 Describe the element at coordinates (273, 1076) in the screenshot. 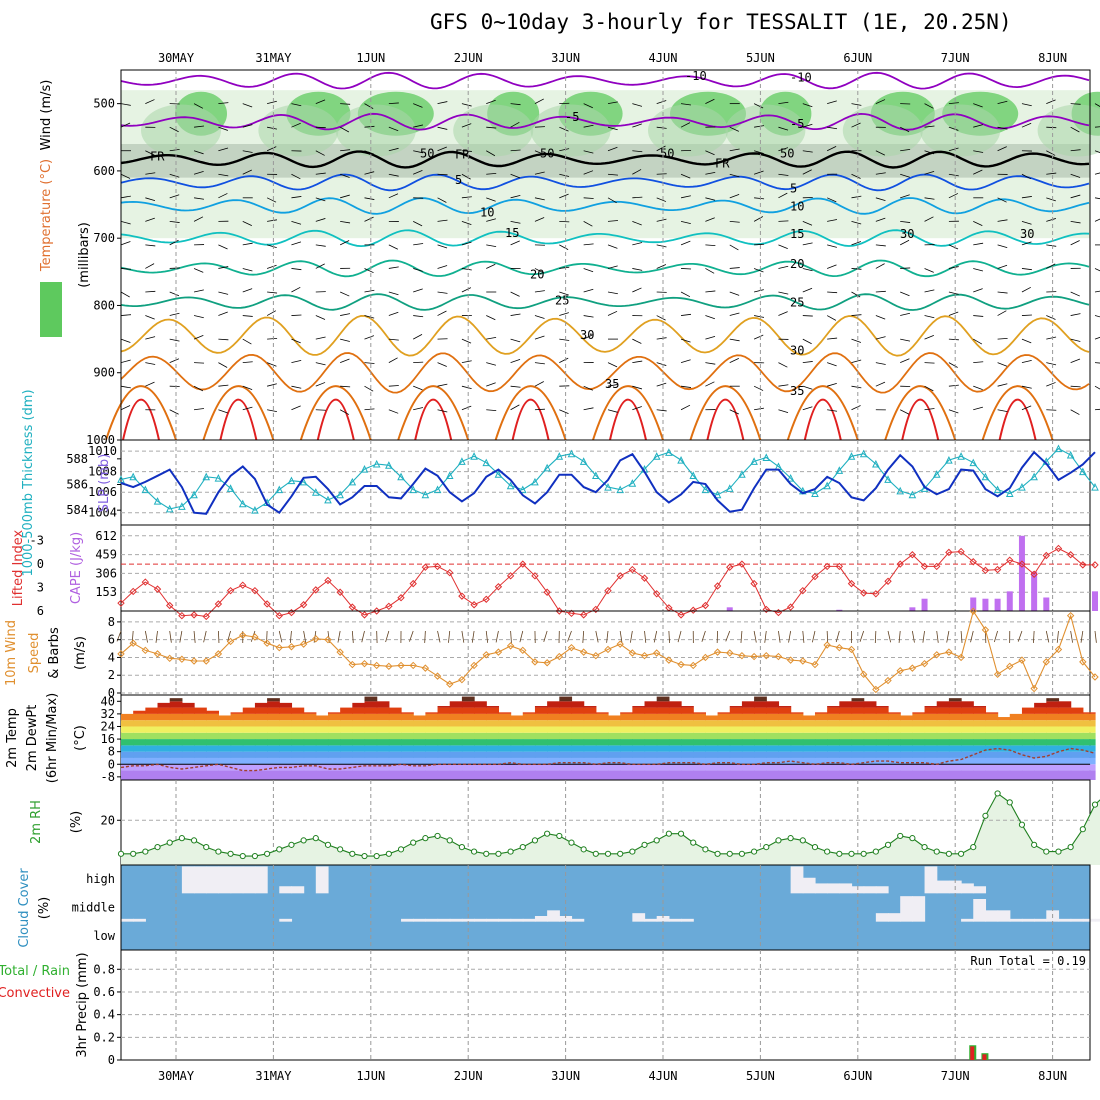

I see `day-label-bottom: 31MAY` at that location.